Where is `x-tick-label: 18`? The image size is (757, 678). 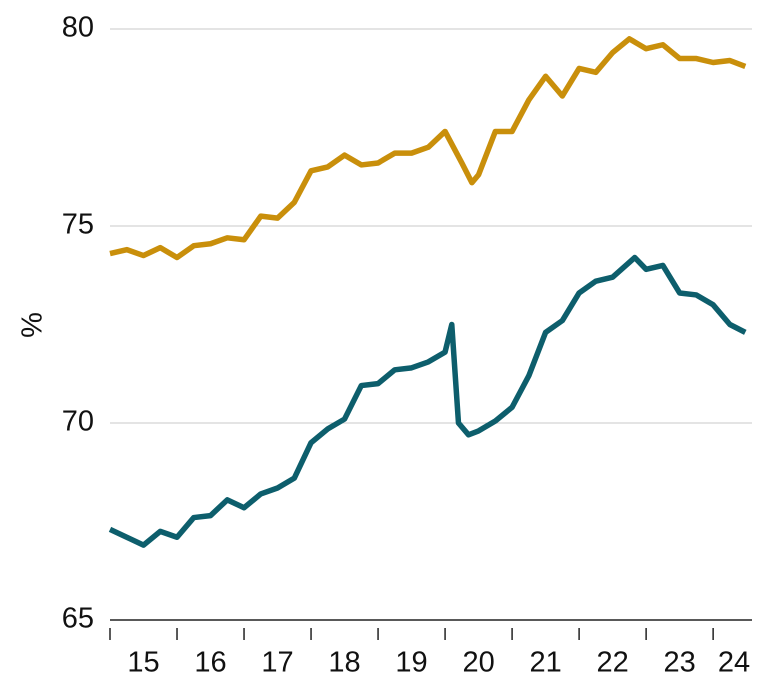 x-tick-label: 18 is located at coordinates (344, 662).